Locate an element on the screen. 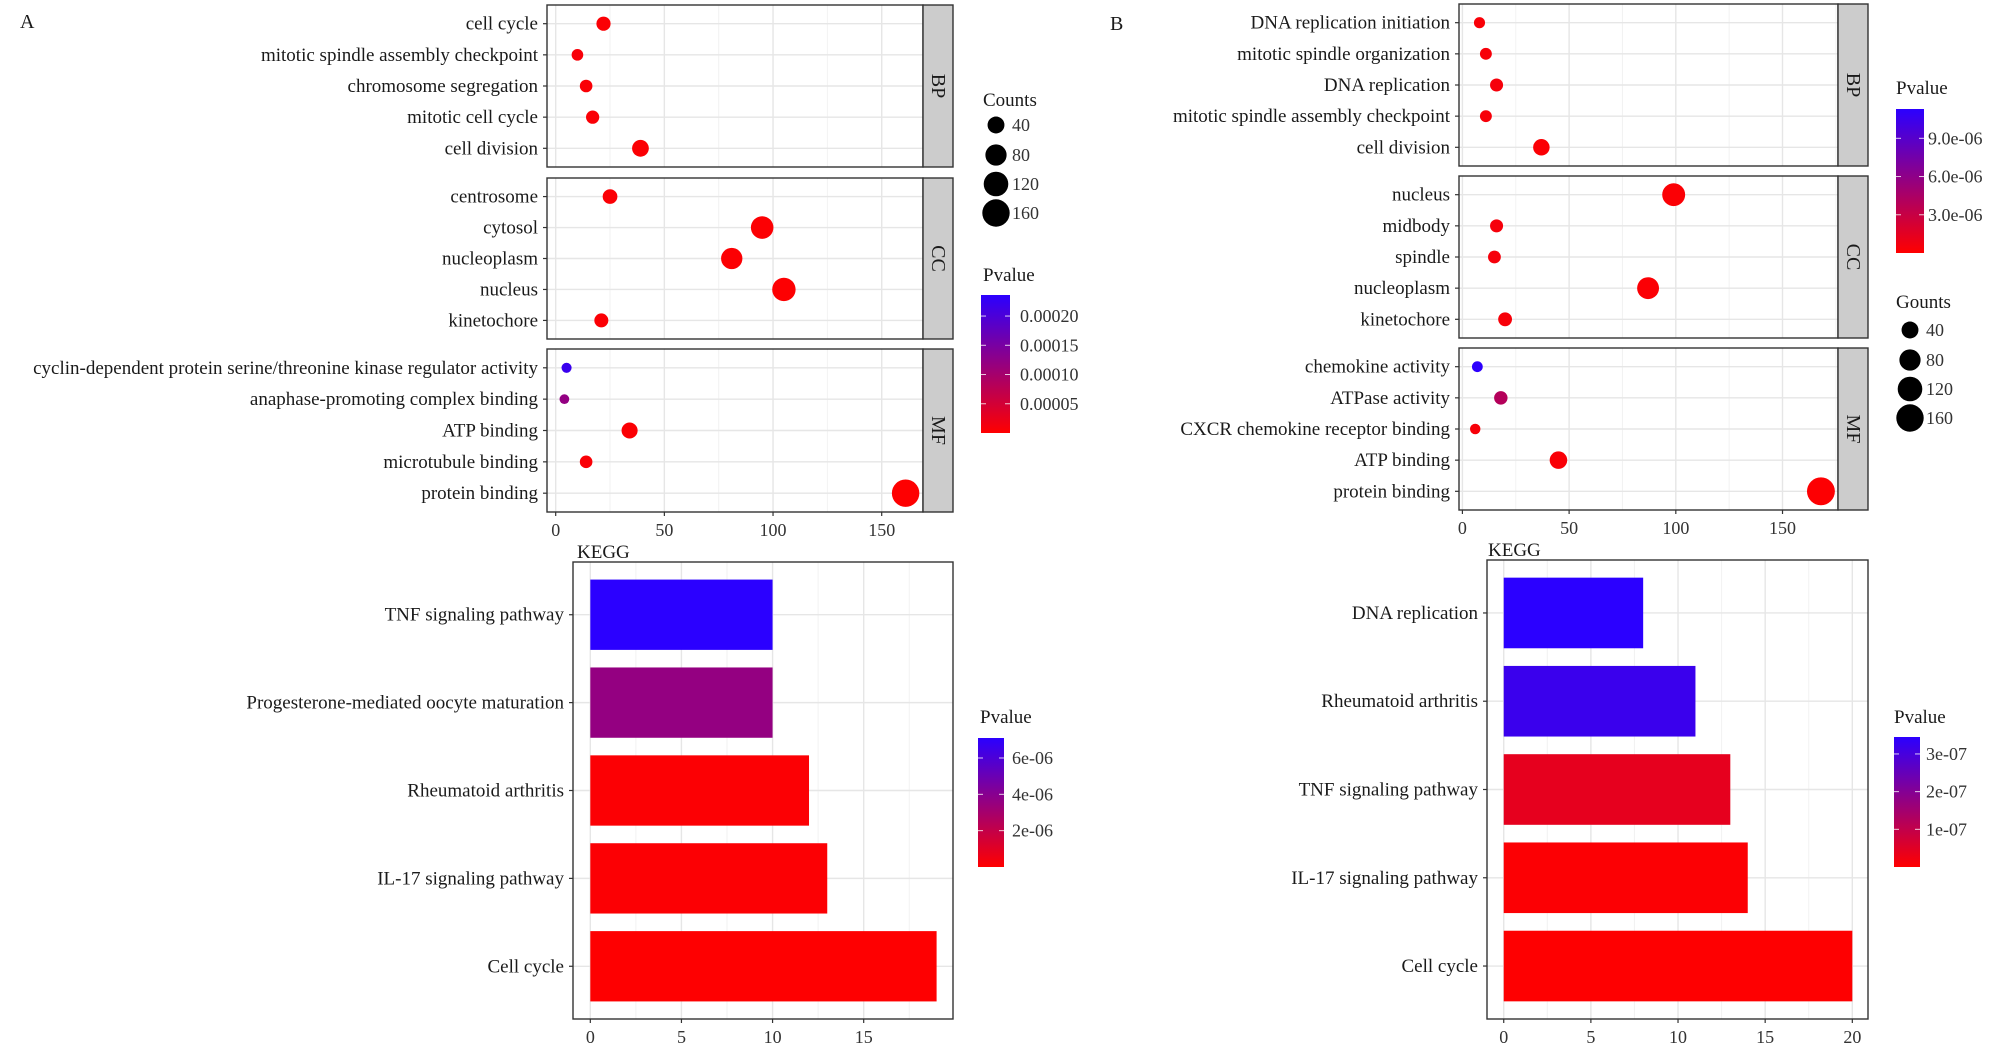  colorbar-tick-label: 6e-06 is located at coordinates (1032, 758).